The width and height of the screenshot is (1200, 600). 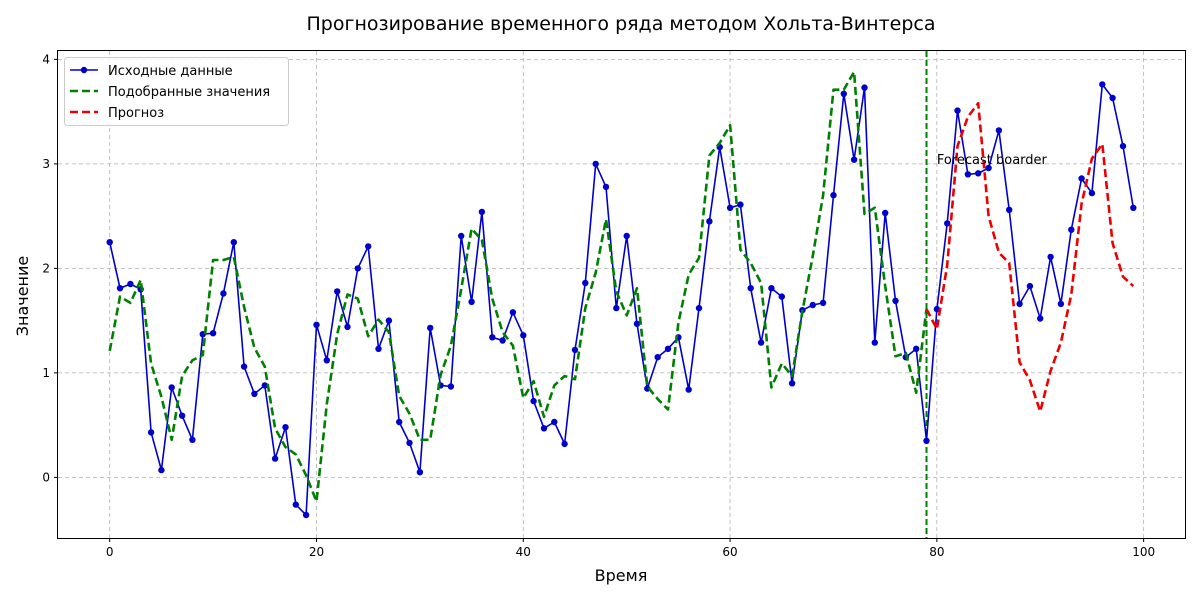 I want to click on y-tick-label: 1, so click(x=46, y=373).